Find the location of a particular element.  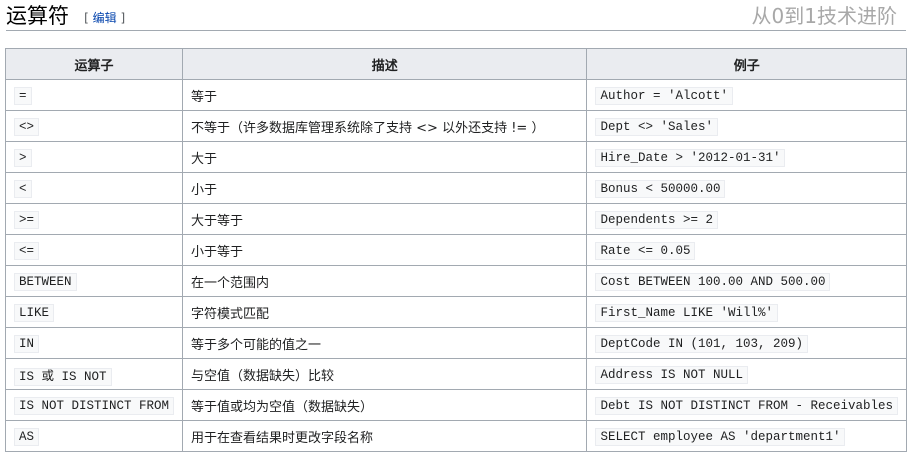

code-text: >= is located at coordinates (27, 219).